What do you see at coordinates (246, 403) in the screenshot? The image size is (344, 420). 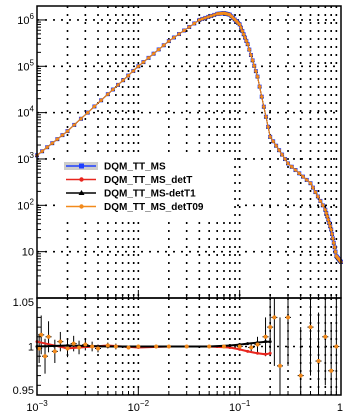 I see `x-tick-label-exp: −1` at bounding box center [246, 403].